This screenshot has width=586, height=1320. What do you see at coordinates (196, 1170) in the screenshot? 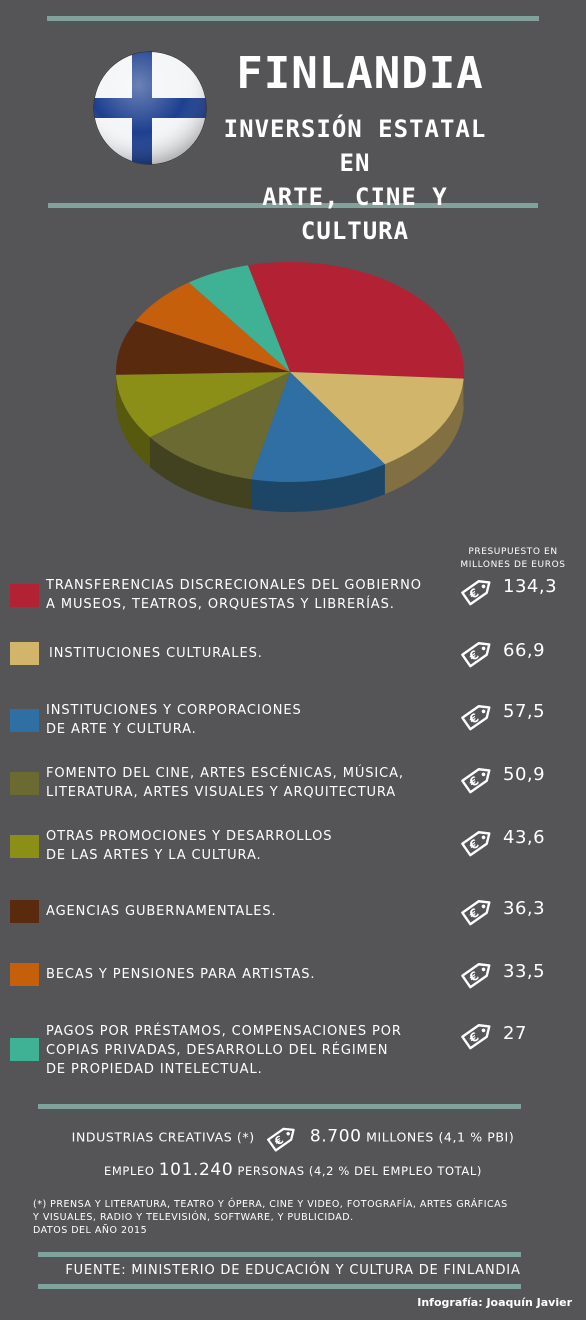
I see `employment-value: 101.240` at bounding box center [196, 1170].